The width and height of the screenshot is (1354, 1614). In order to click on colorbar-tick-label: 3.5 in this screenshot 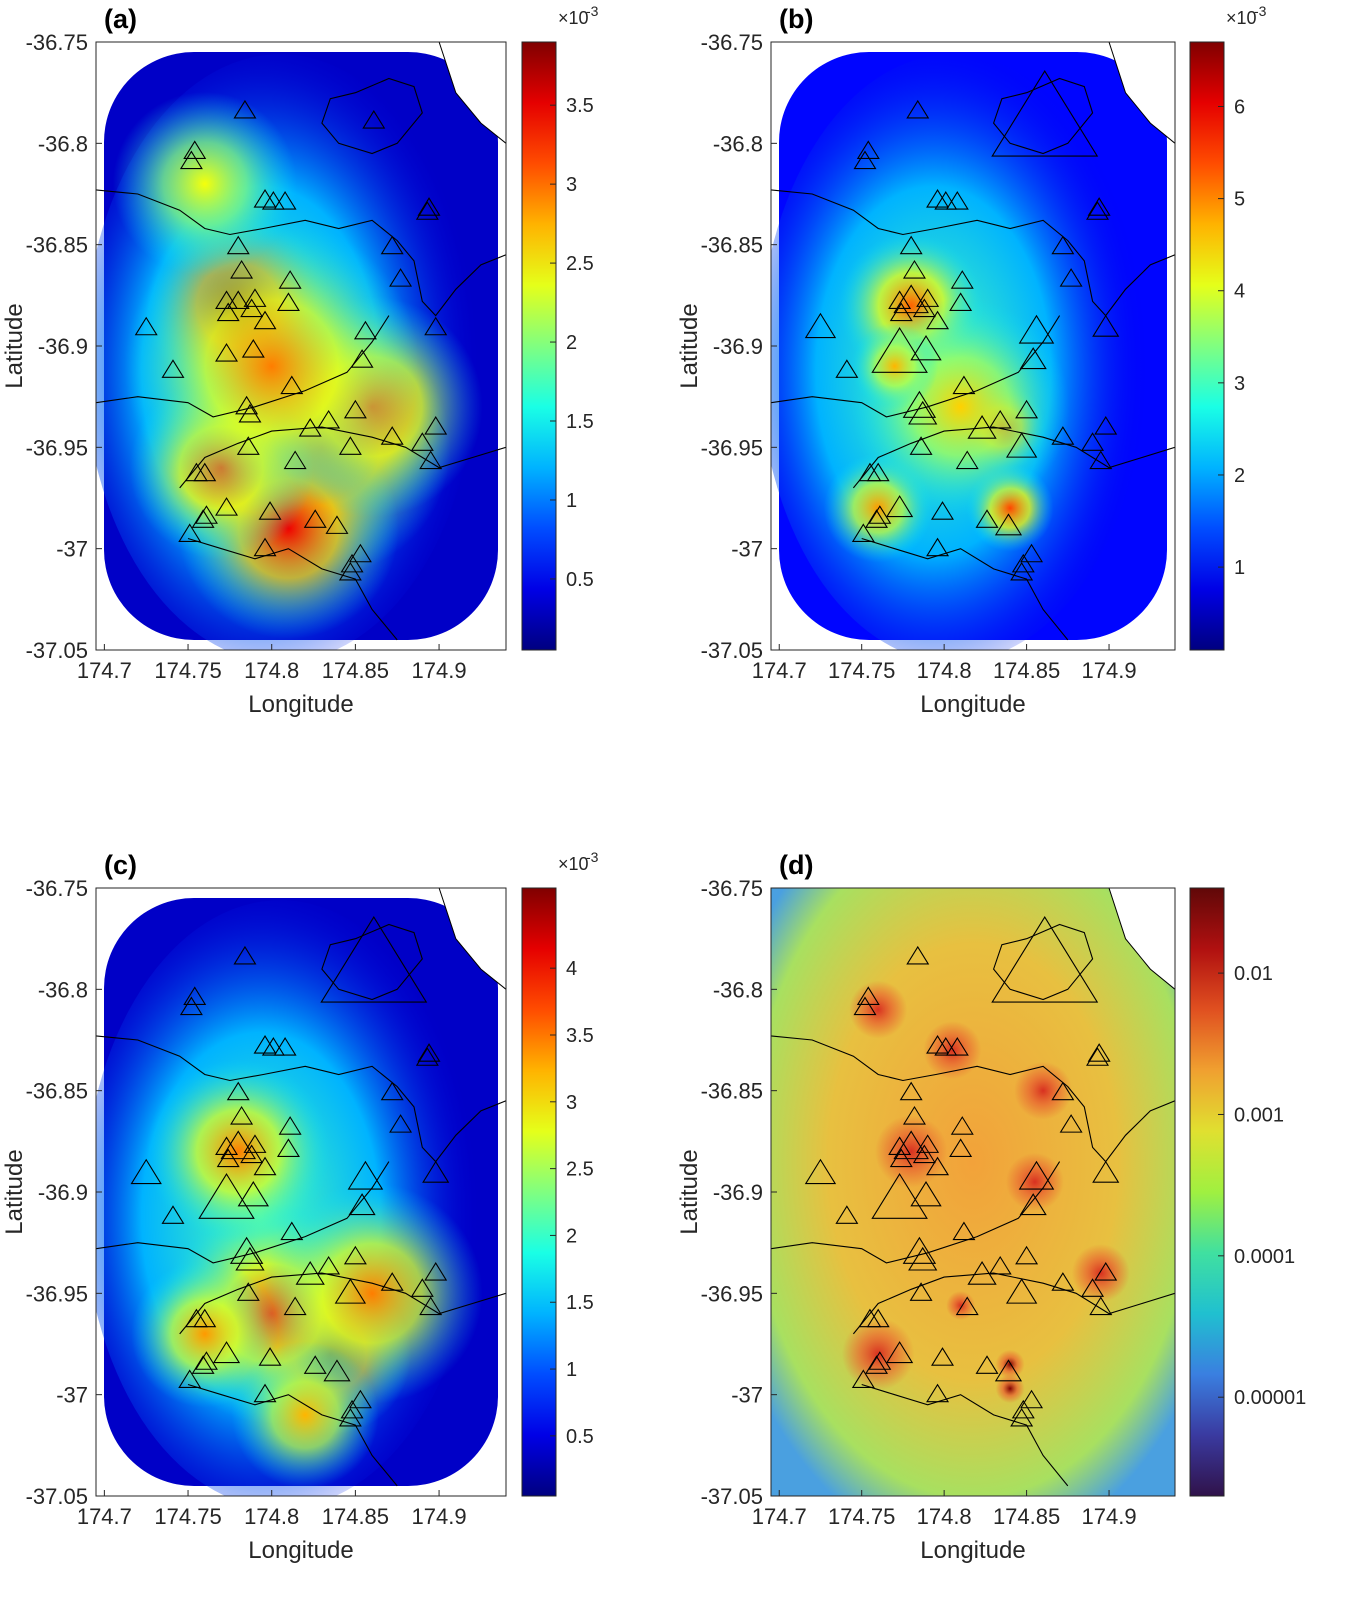, I will do `click(580, 106)`.